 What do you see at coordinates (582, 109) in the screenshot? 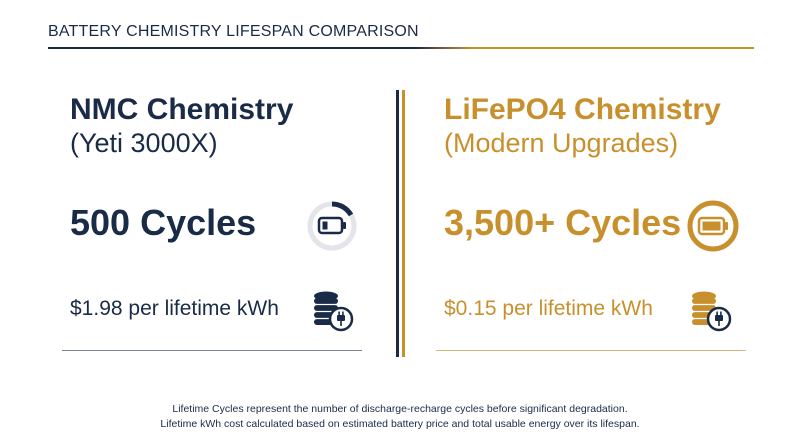
I see `lifepo4-chemistry-title: LiFePO4 Chemistry` at bounding box center [582, 109].